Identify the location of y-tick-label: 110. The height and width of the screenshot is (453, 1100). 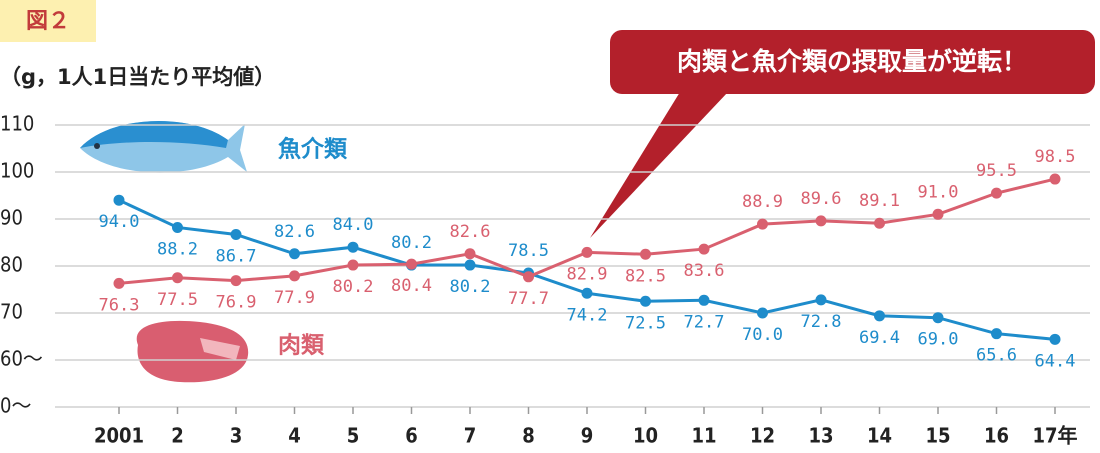
(17, 124).